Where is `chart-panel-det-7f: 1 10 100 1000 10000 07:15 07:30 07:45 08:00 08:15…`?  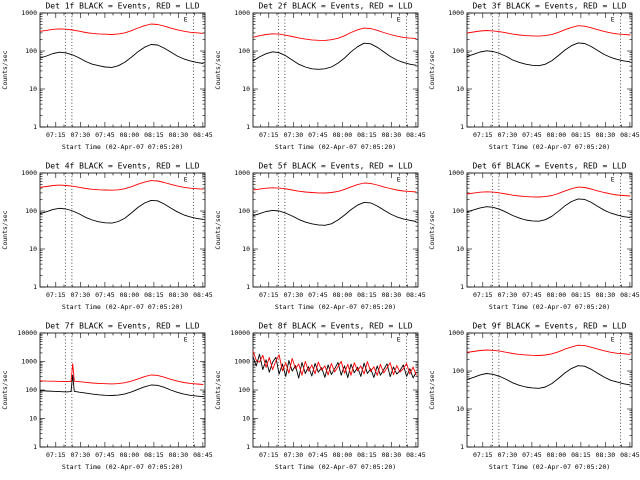
chart-panel-det-7f: 1 10 100 1000 10000 07:15 07:30 07:45 08:00 08:15… is located at coordinates (106, 400).